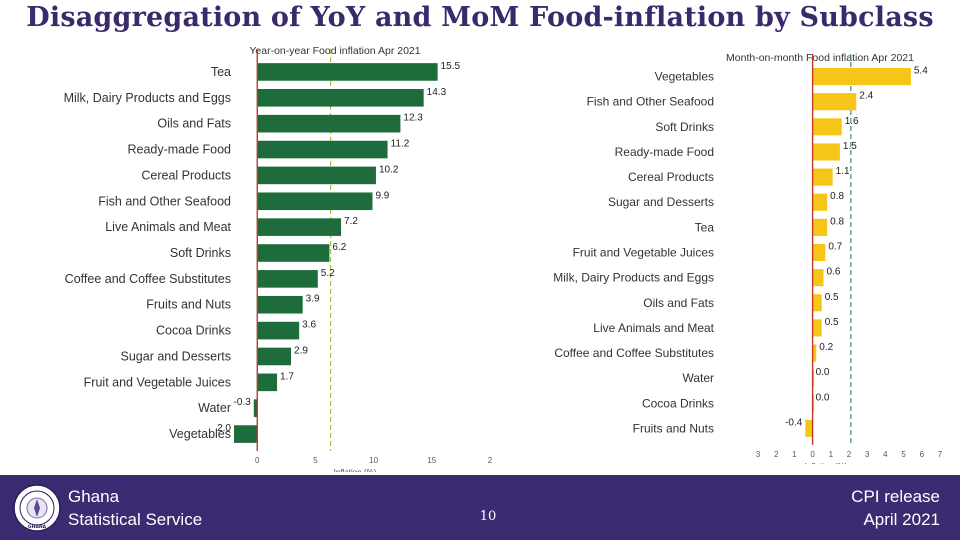 This screenshot has width=960, height=540. I want to click on x-axis-label: Inflation (%), so click(826, 463).